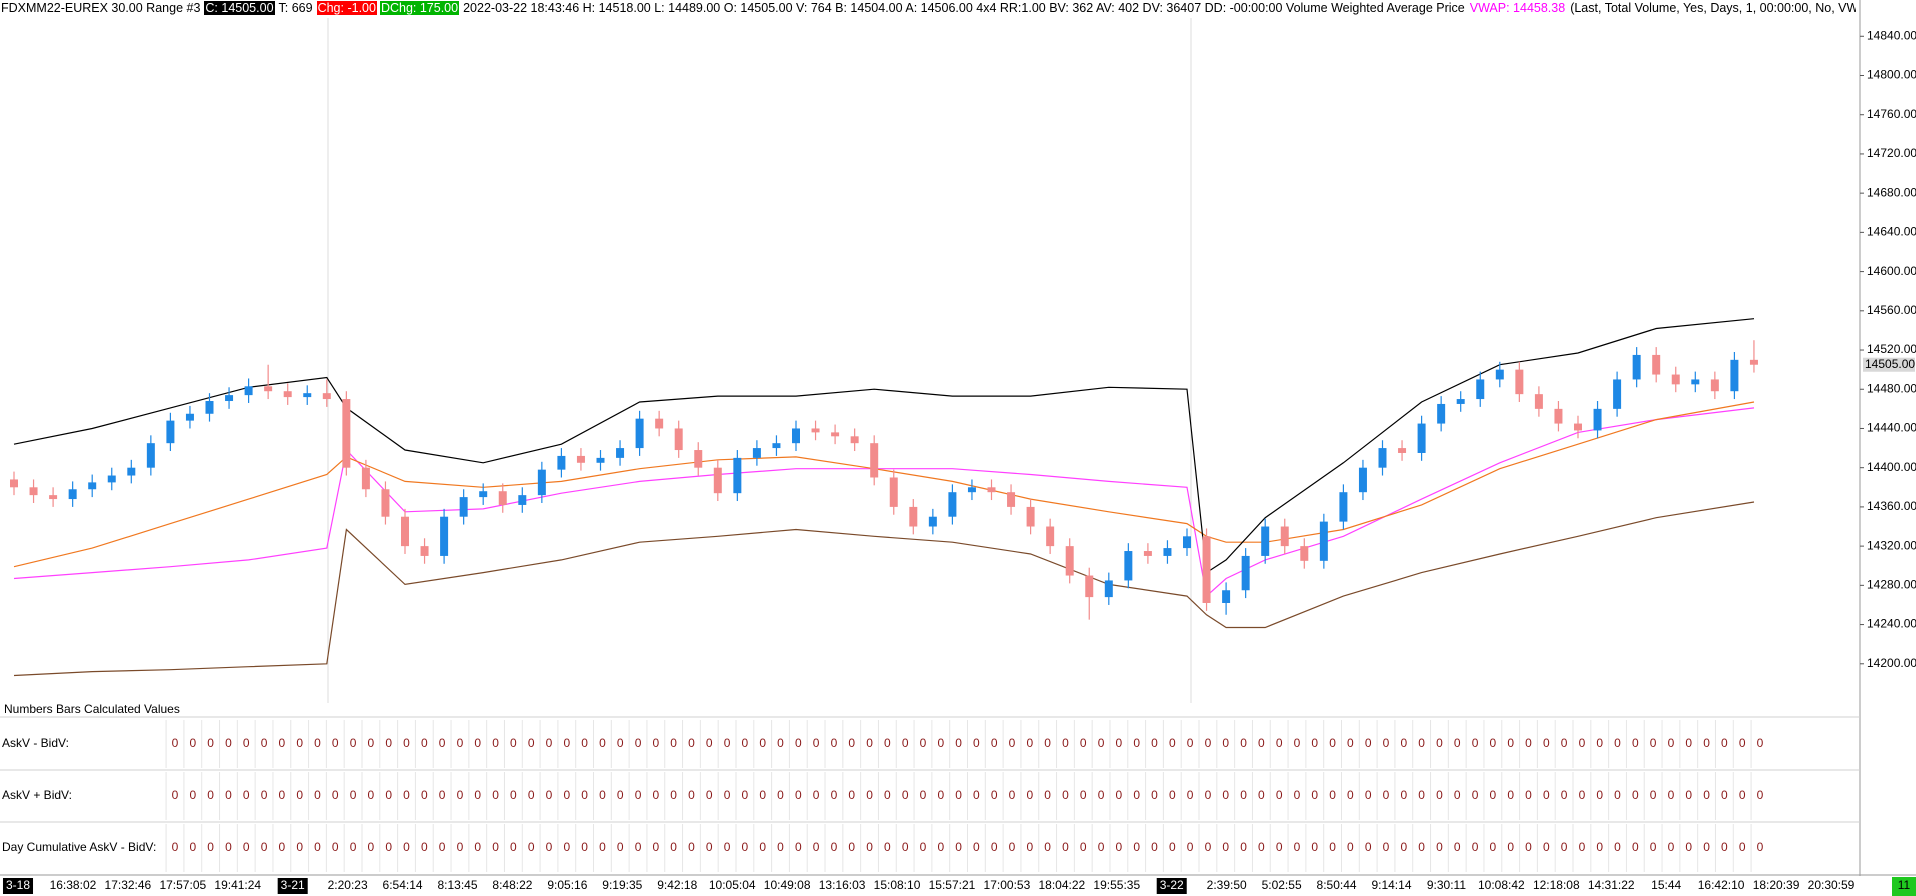  What do you see at coordinates (73, 885) in the screenshot?
I see `time-label: 16:38:02` at bounding box center [73, 885].